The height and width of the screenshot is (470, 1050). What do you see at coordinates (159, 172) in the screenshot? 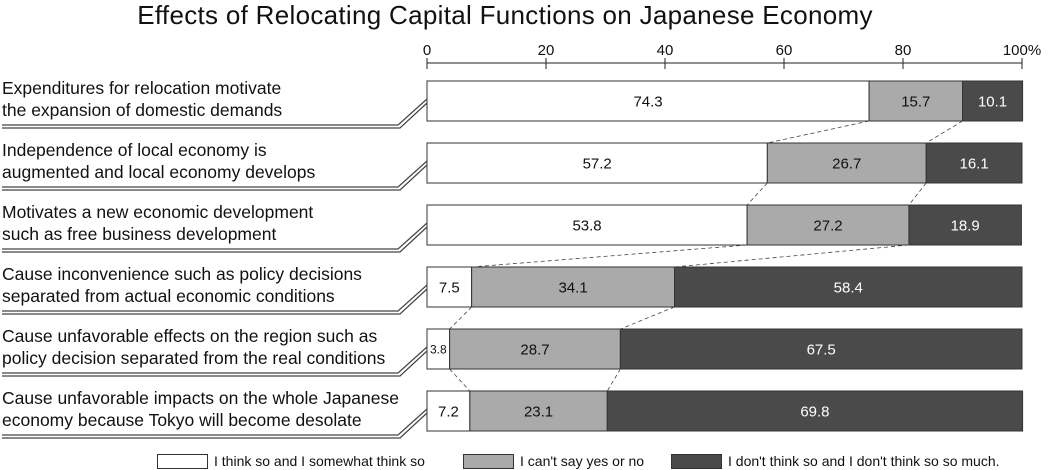
I see `category-label-line: augmented and local economy develops` at bounding box center [159, 172].